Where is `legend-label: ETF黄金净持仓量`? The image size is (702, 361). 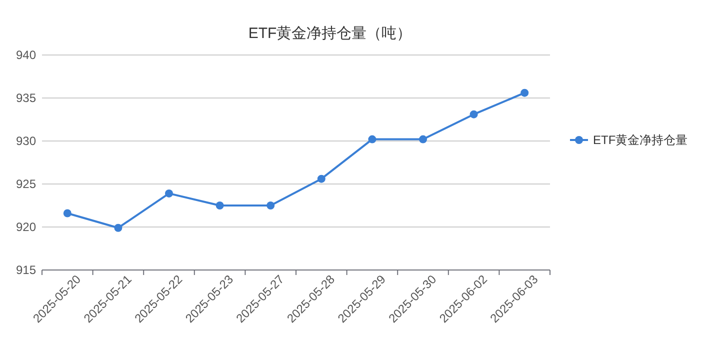 legend-label: ETF黄金净持仓量 is located at coordinates (640, 140).